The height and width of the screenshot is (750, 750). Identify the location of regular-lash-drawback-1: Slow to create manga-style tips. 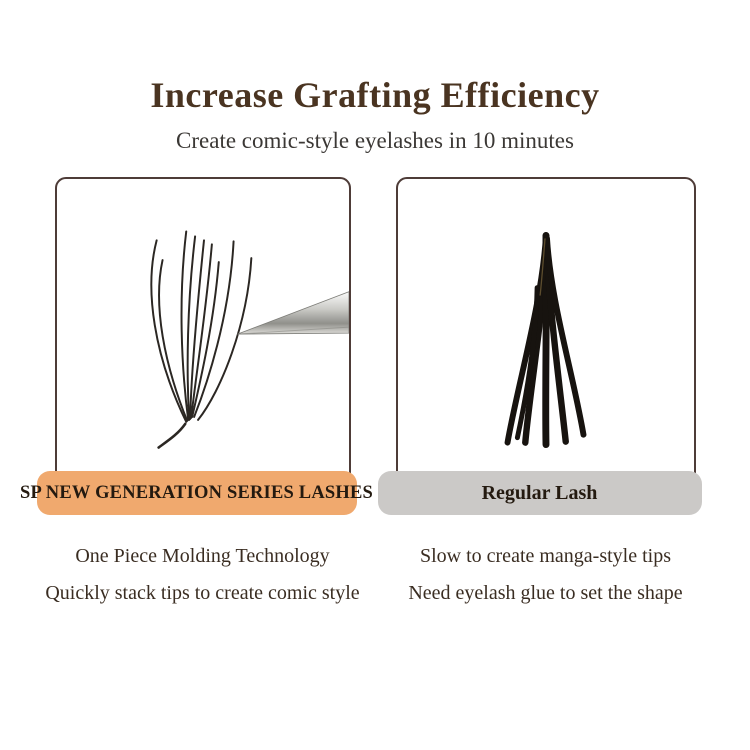
(545, 556).